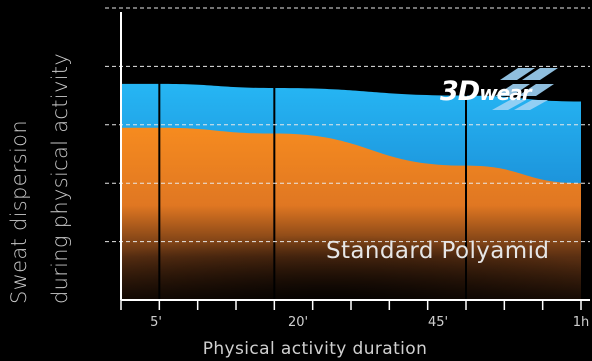  What do you see at coordinates (581, 322) in the screenshot?
I see `x-tick-label-1h: 1h` at bounding box center [581, 322].